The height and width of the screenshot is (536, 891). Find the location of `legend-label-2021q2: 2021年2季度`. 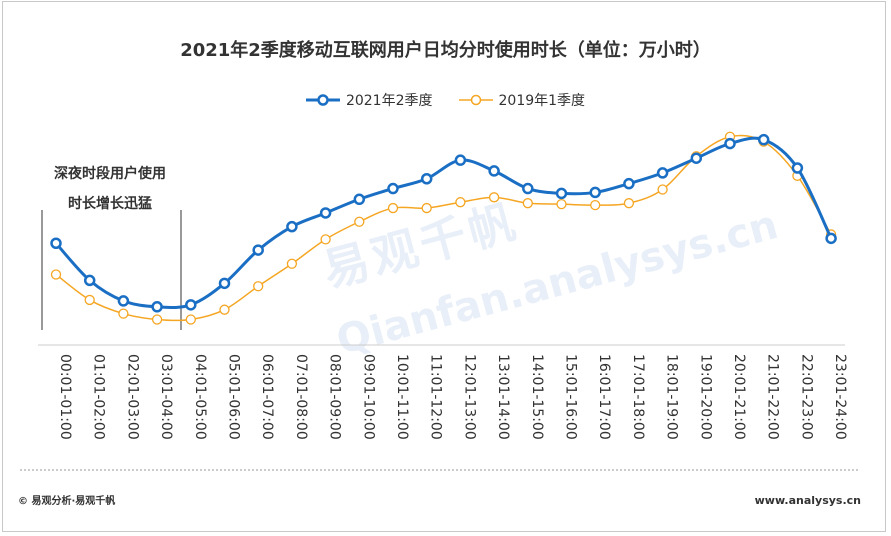

legend-label-2021q2: 2021年2季度 is located at coordinates (389, 101).